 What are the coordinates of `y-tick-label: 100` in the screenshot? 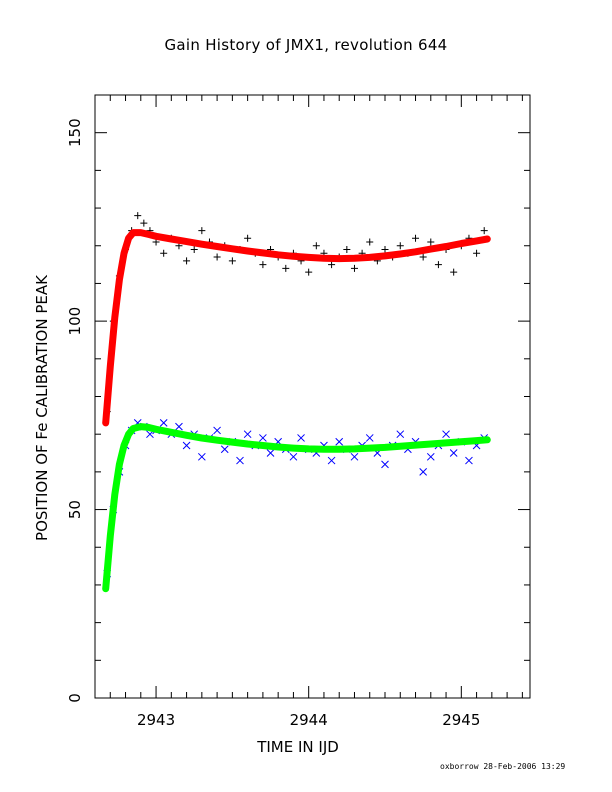 It's located at (75, 321).